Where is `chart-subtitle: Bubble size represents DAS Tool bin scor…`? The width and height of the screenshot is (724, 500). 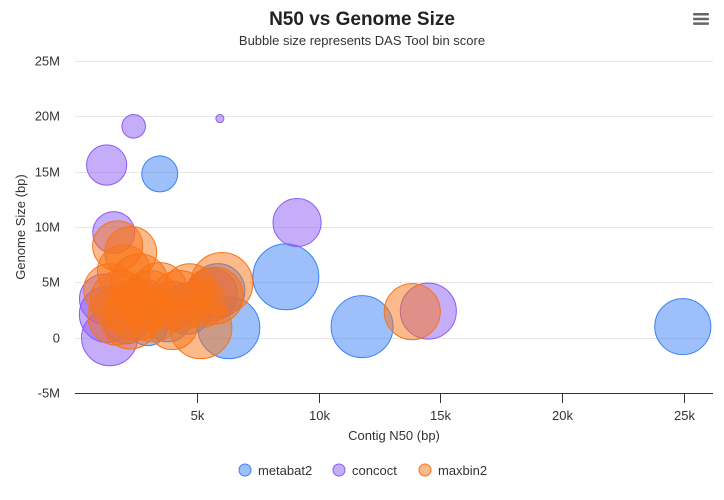
chart-subtitle: Bubble size represents DAS Tool bin scor… is located at coordinates (362, 40).